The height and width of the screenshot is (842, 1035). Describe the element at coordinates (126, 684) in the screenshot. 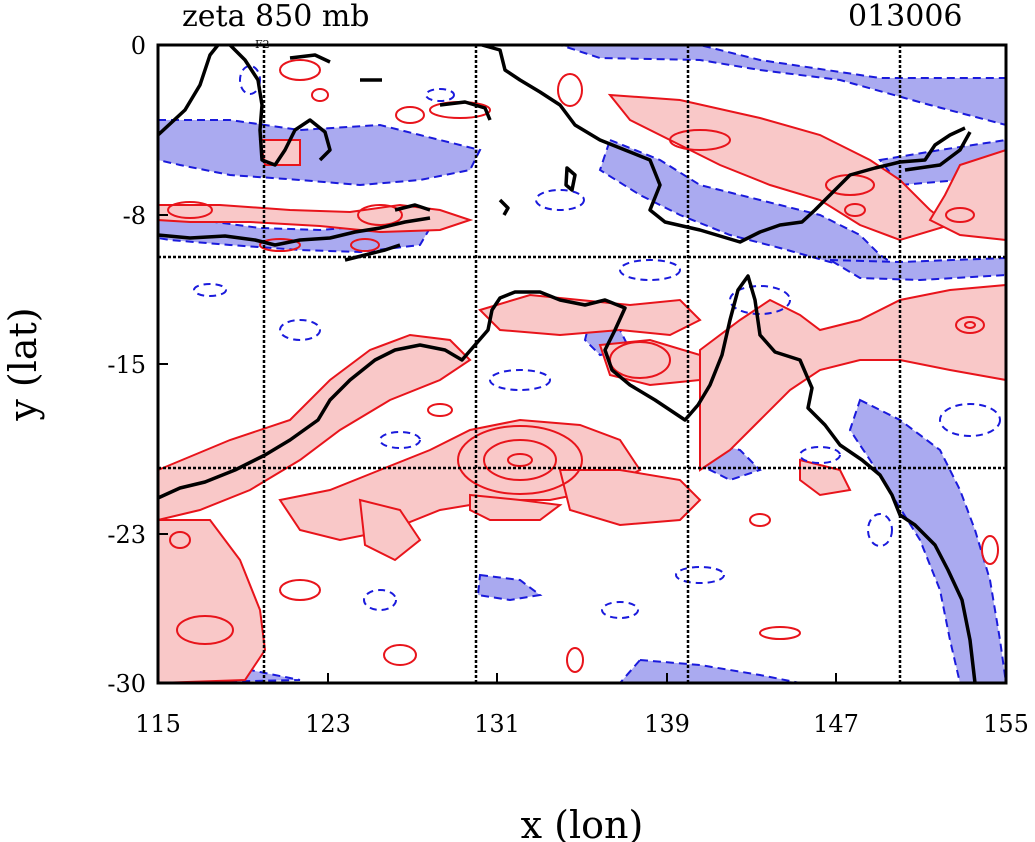

I see `y-tick-label: -30` at that location.